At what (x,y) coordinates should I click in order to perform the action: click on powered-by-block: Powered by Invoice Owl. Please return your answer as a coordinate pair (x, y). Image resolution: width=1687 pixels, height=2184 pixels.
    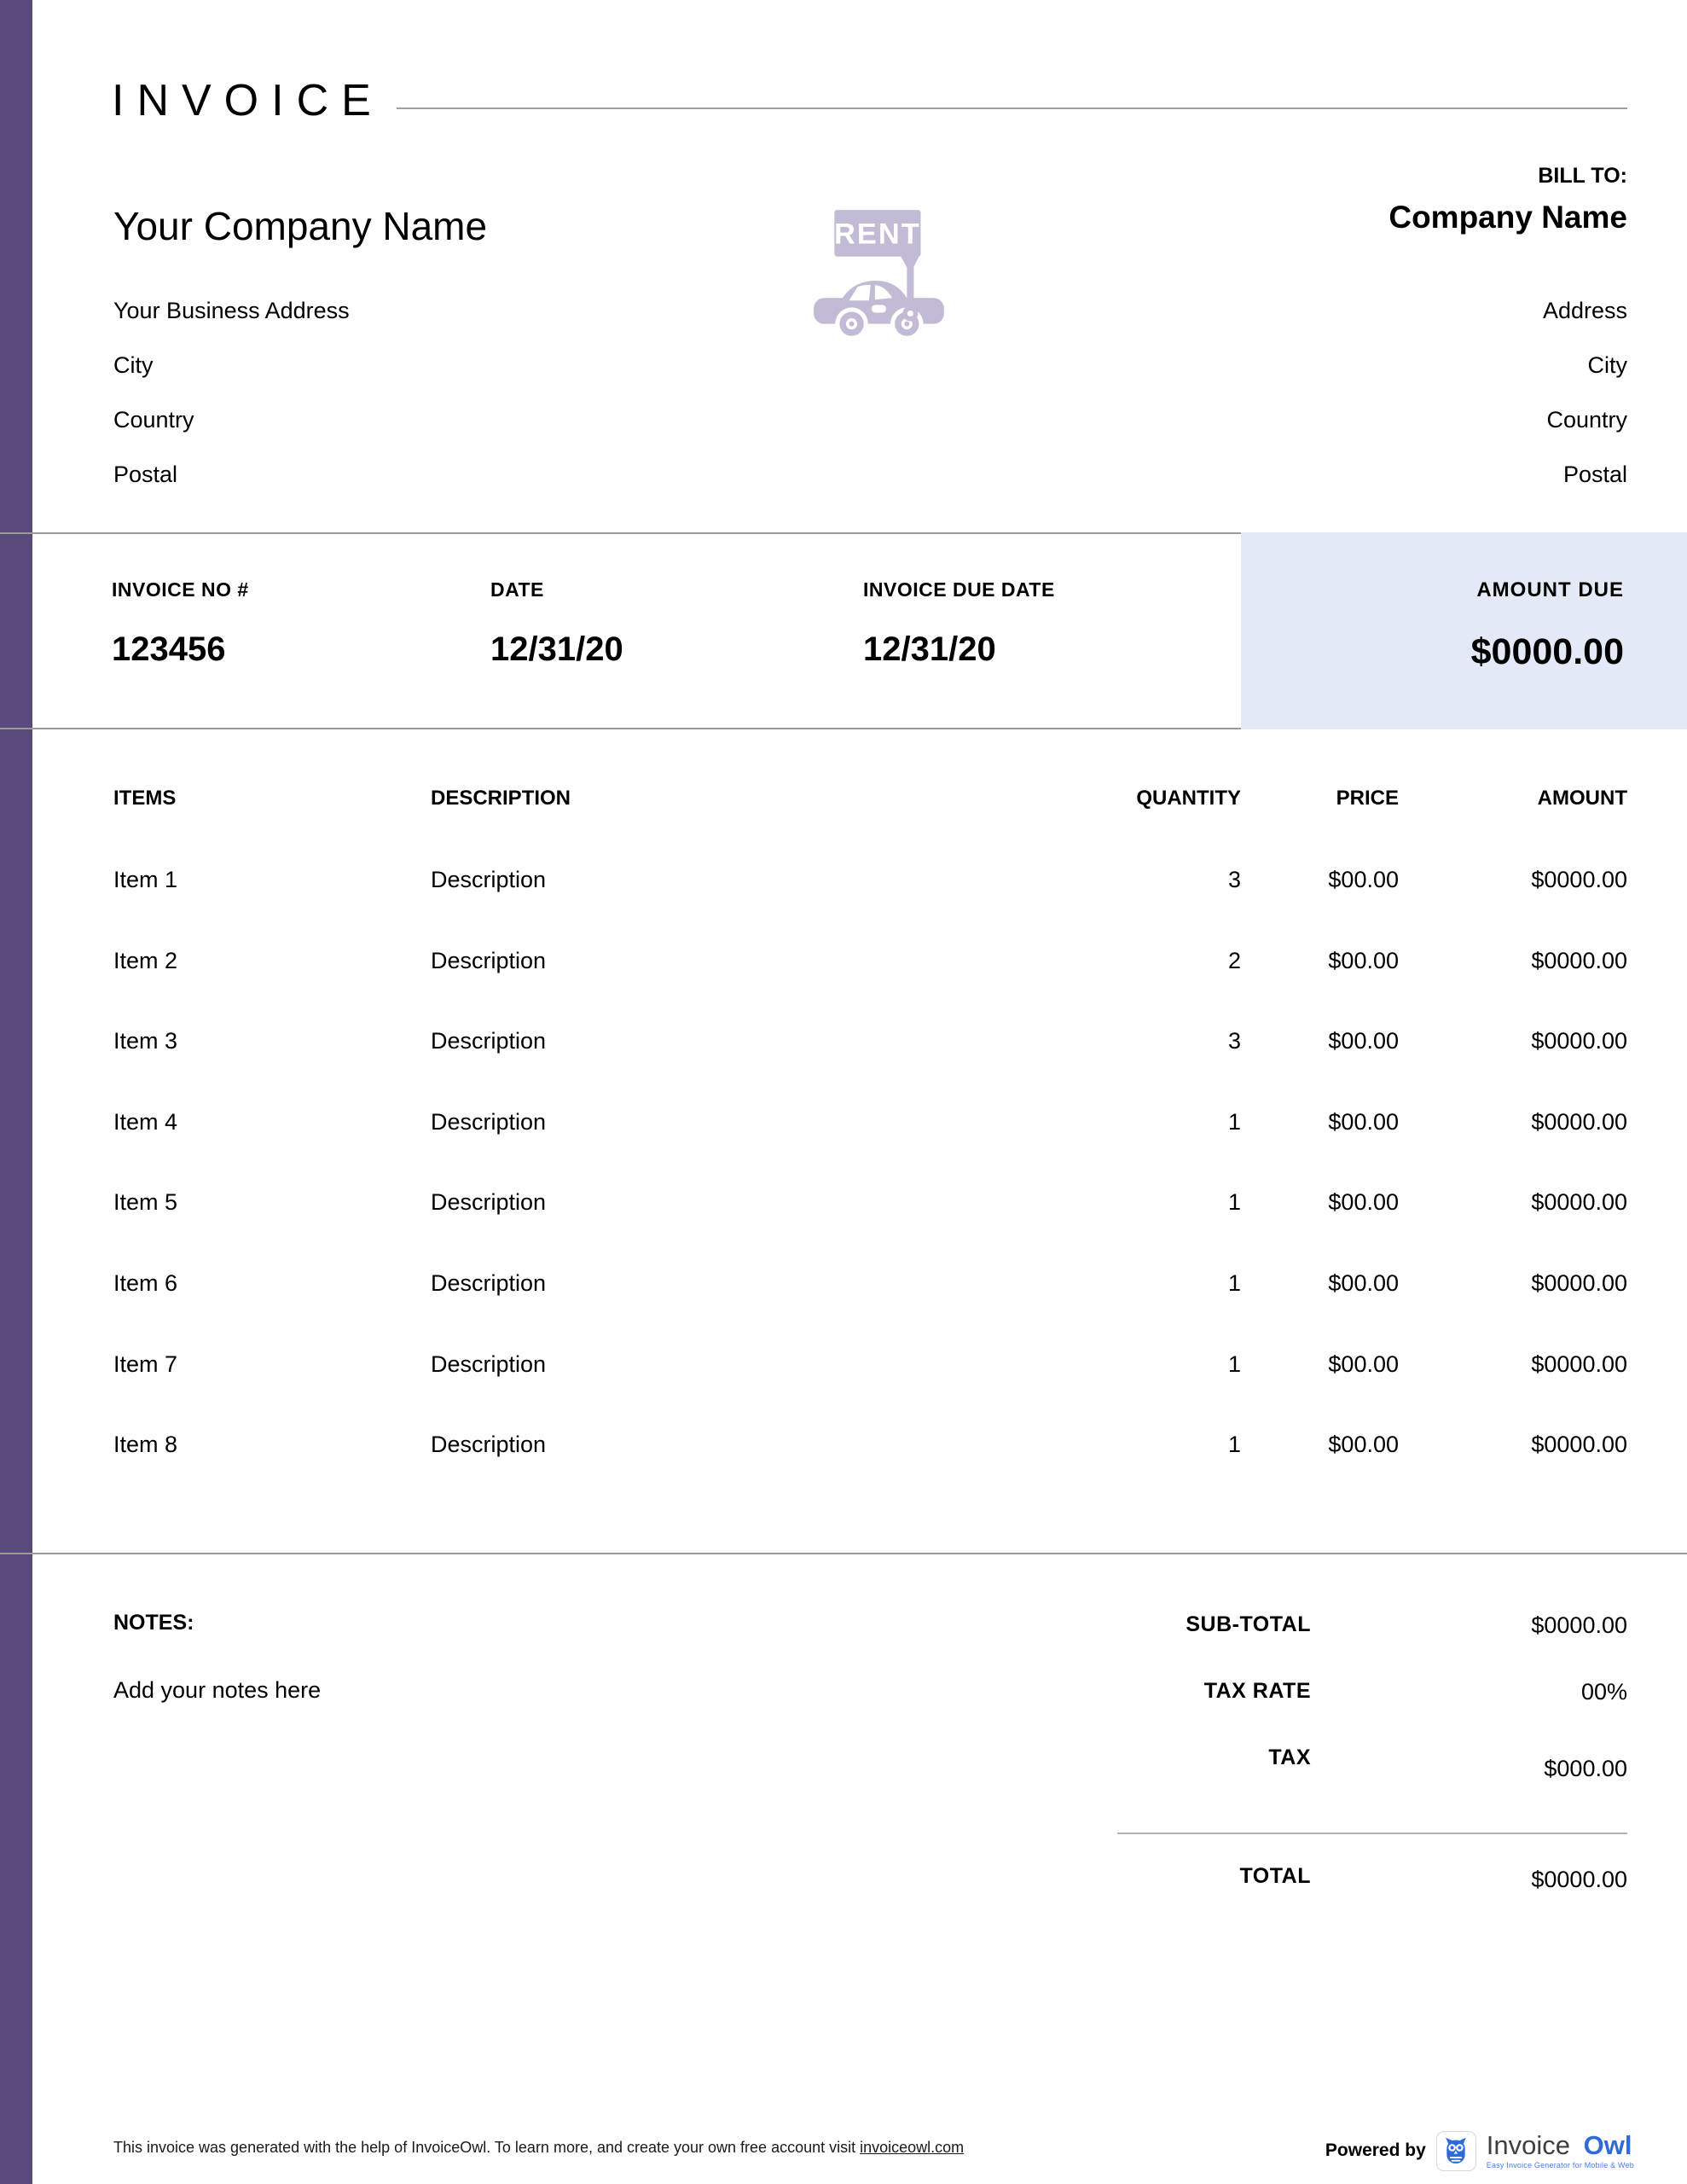
    Looking at the image, I should click on (1479, 2151).